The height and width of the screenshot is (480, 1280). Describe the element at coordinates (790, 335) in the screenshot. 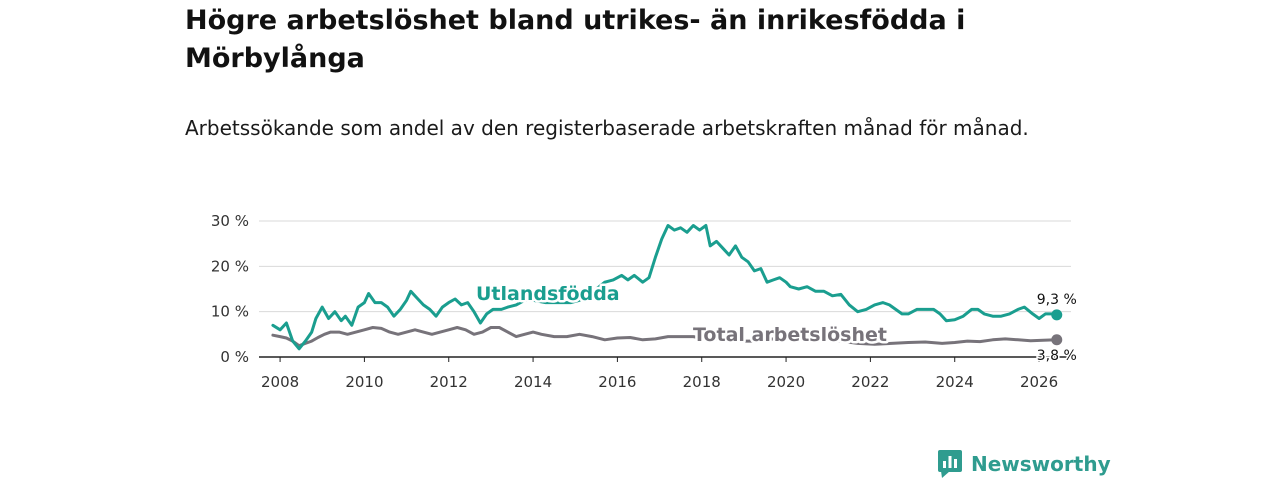

I see `series-label-total: Total arbetslöshet` at that location.